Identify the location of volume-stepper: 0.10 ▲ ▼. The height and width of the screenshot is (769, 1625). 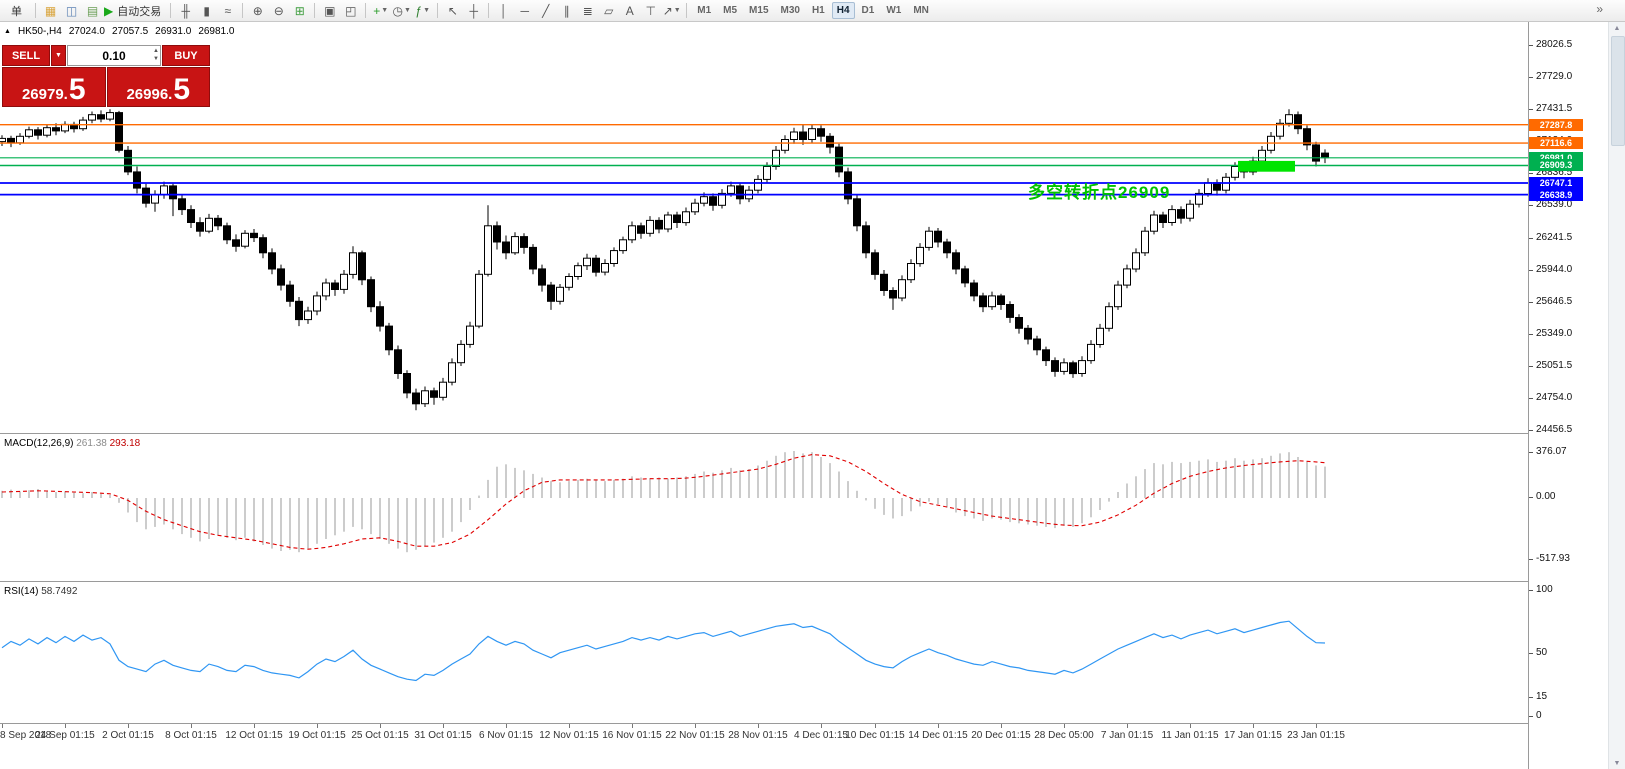
(114, 55).